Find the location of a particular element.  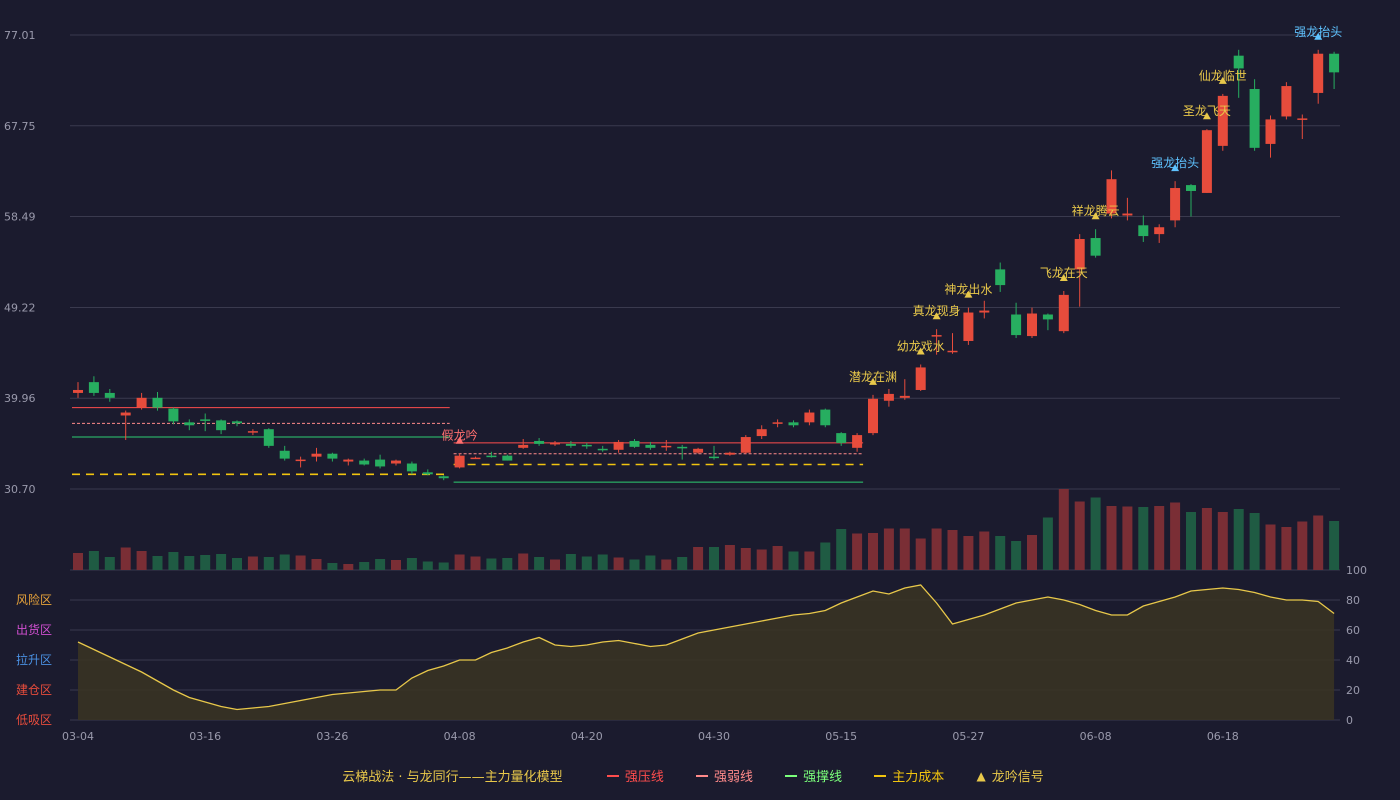

x-tick-label: 06-08 is located at coordinates (1096, 736).